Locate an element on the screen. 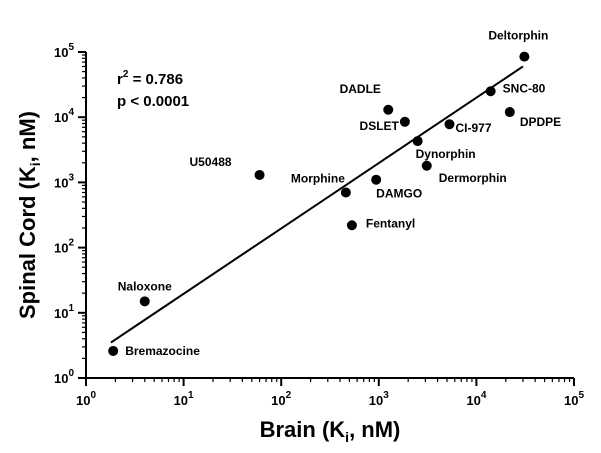  point-label: Morphine is located at coordinates (318, 178).